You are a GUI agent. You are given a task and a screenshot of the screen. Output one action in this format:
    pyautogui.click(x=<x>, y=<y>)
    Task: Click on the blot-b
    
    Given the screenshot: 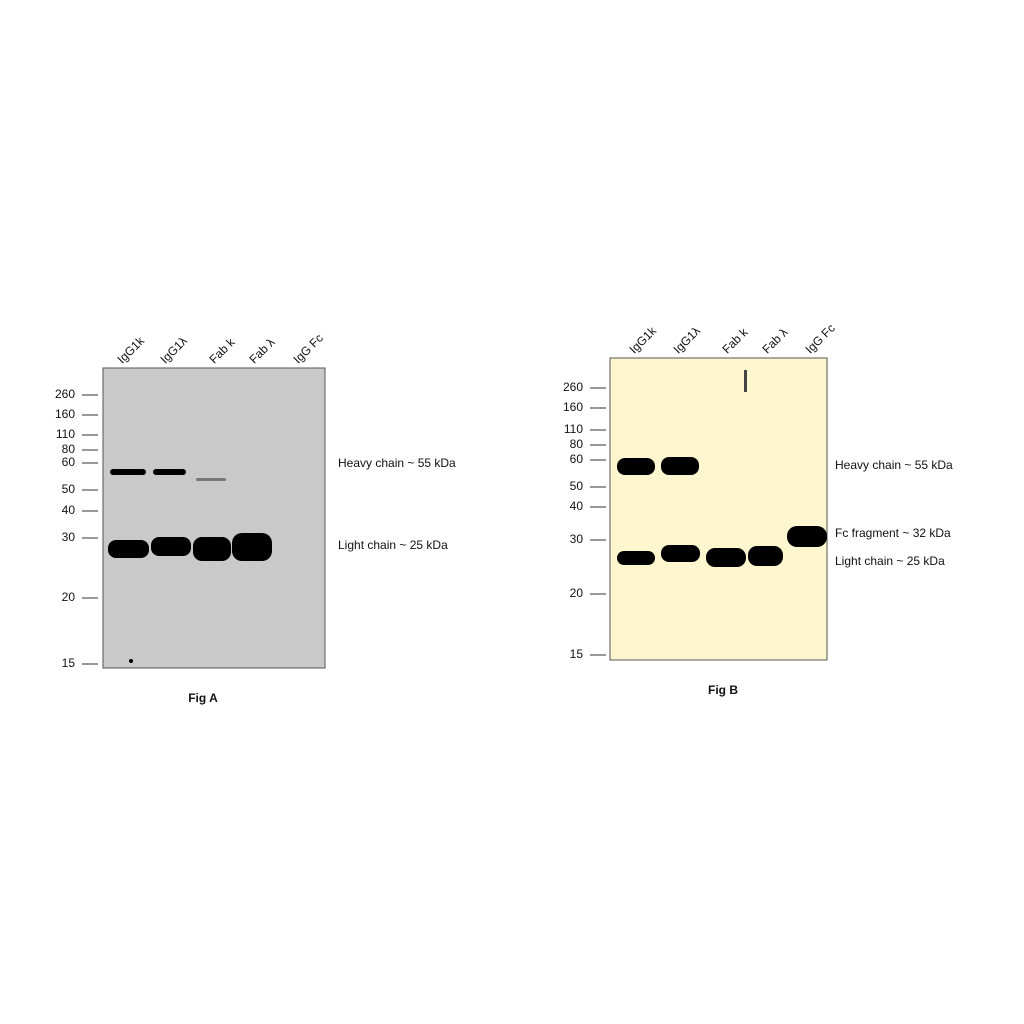 What is the action you would take?
    pyautogui.click(x=718, y=509)
    